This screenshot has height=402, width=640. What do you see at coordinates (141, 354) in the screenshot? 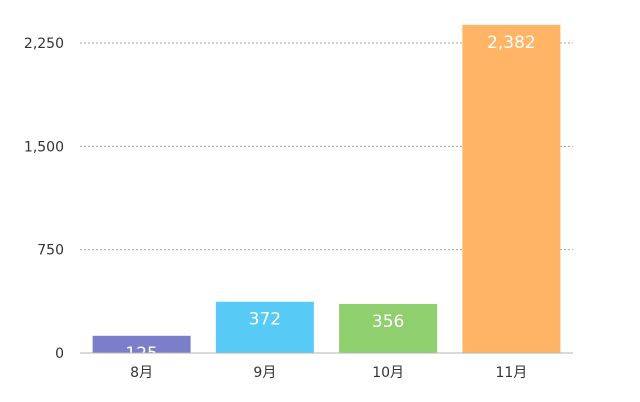
I see `bar-value-label: 125` at bounding box center [141, 354].